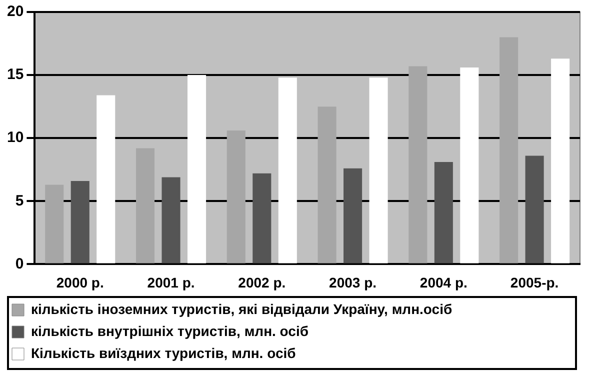  I want to click on x-tick-label: 2003 р., so click(353, 282).